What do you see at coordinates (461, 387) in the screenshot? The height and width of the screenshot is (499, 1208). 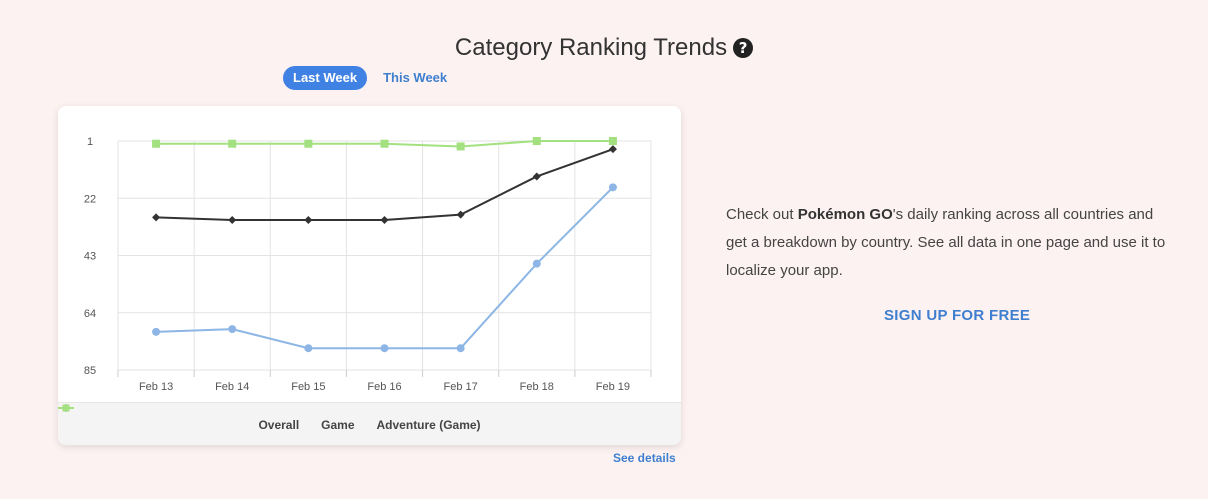 I see `x-tick-label: Feb 17` at bounding box center [461, 387].